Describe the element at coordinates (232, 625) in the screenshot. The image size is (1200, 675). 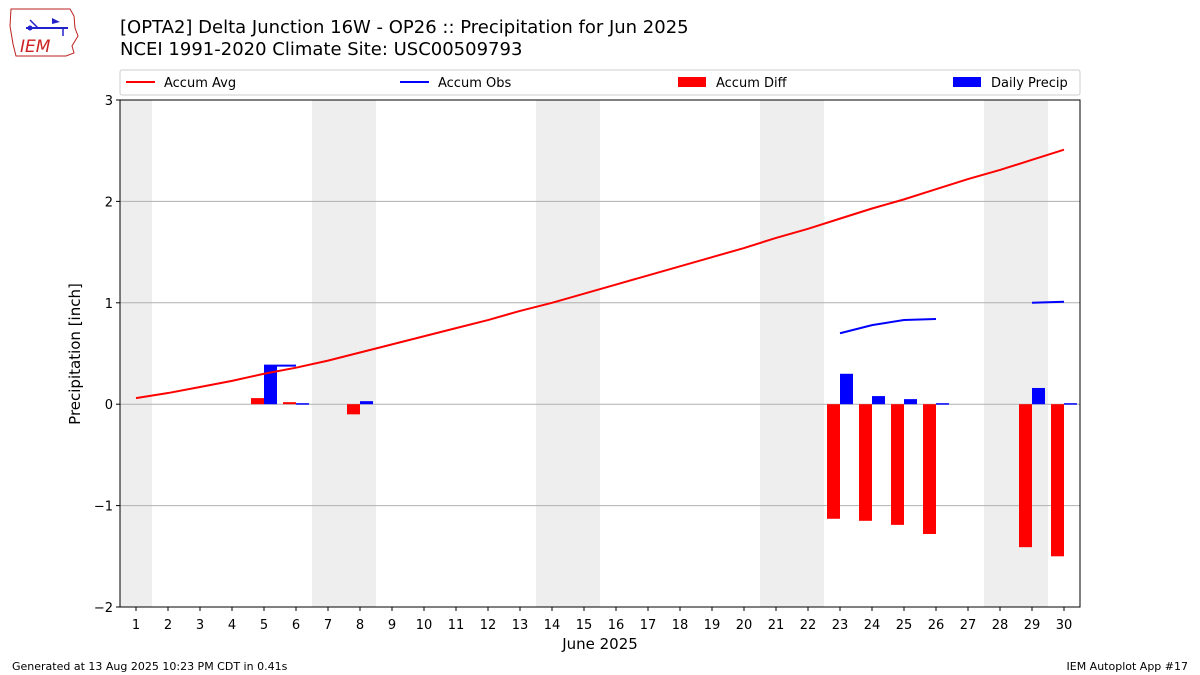
I see `x-tick-label: 4` at that location.